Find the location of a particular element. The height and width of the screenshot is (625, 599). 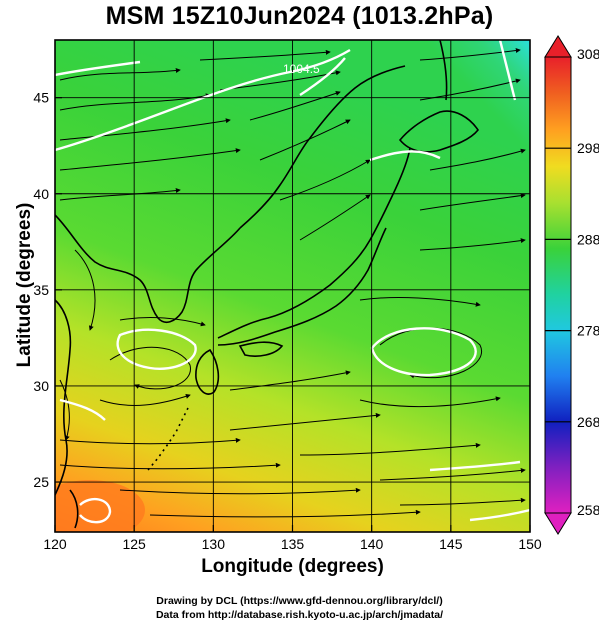

y-tick-label: 30 is located at coordinates (41, 386).